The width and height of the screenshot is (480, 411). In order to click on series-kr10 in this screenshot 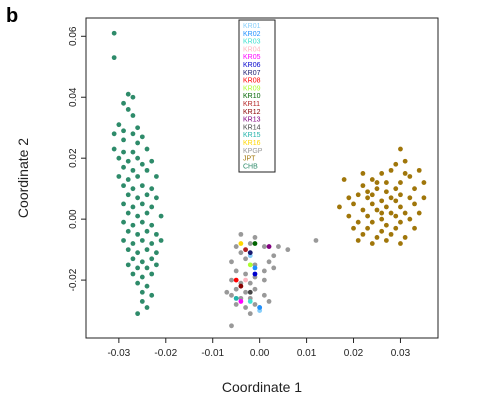, I will do `click(255, 243)`.